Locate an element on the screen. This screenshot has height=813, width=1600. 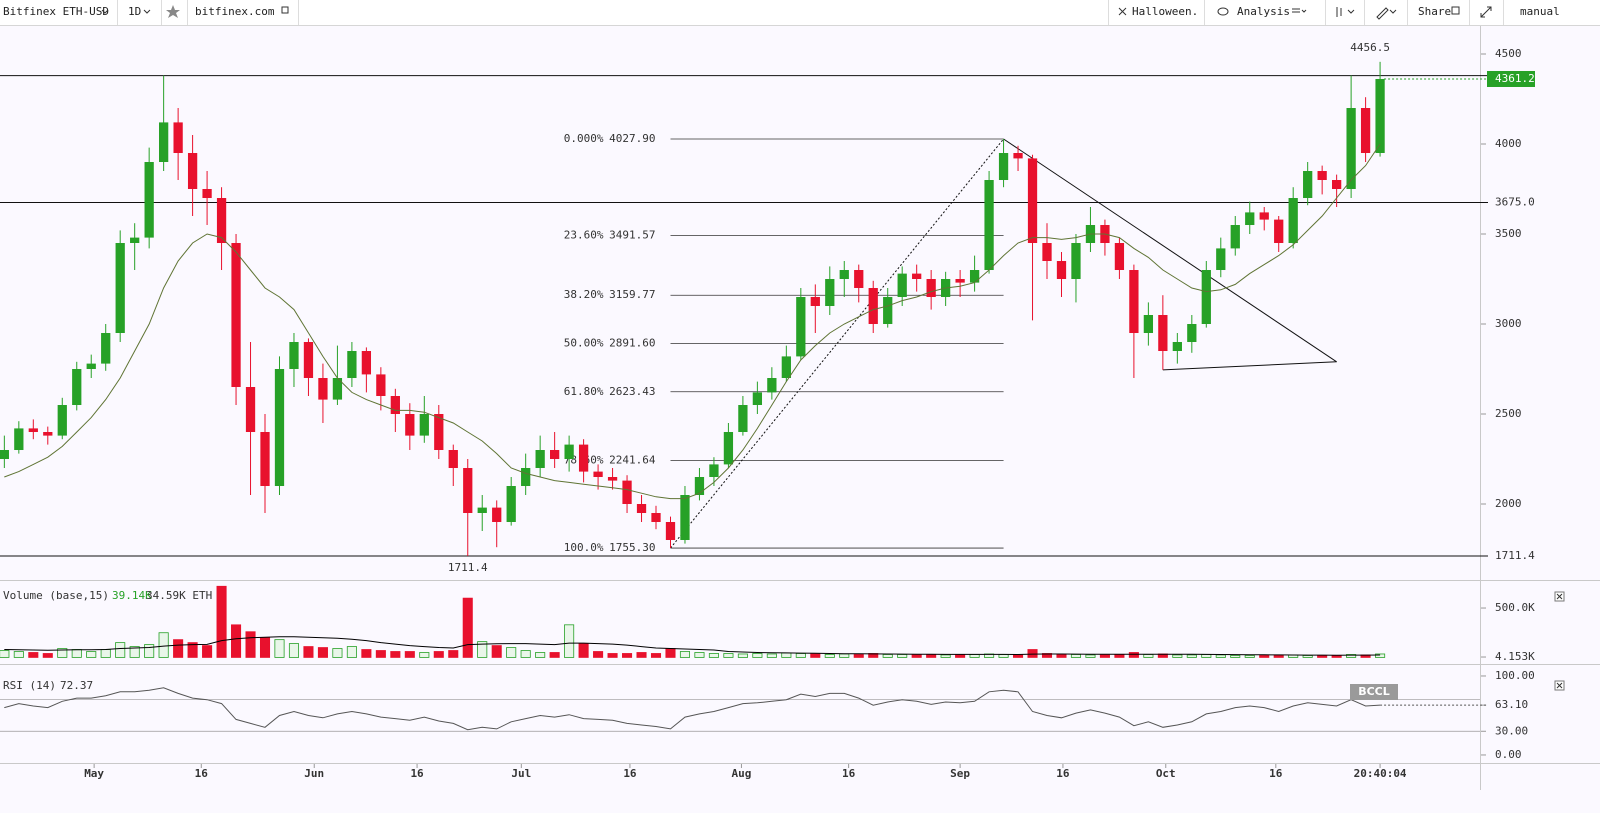
fib-price: 1755.30 is located at coordinates (632, 547).